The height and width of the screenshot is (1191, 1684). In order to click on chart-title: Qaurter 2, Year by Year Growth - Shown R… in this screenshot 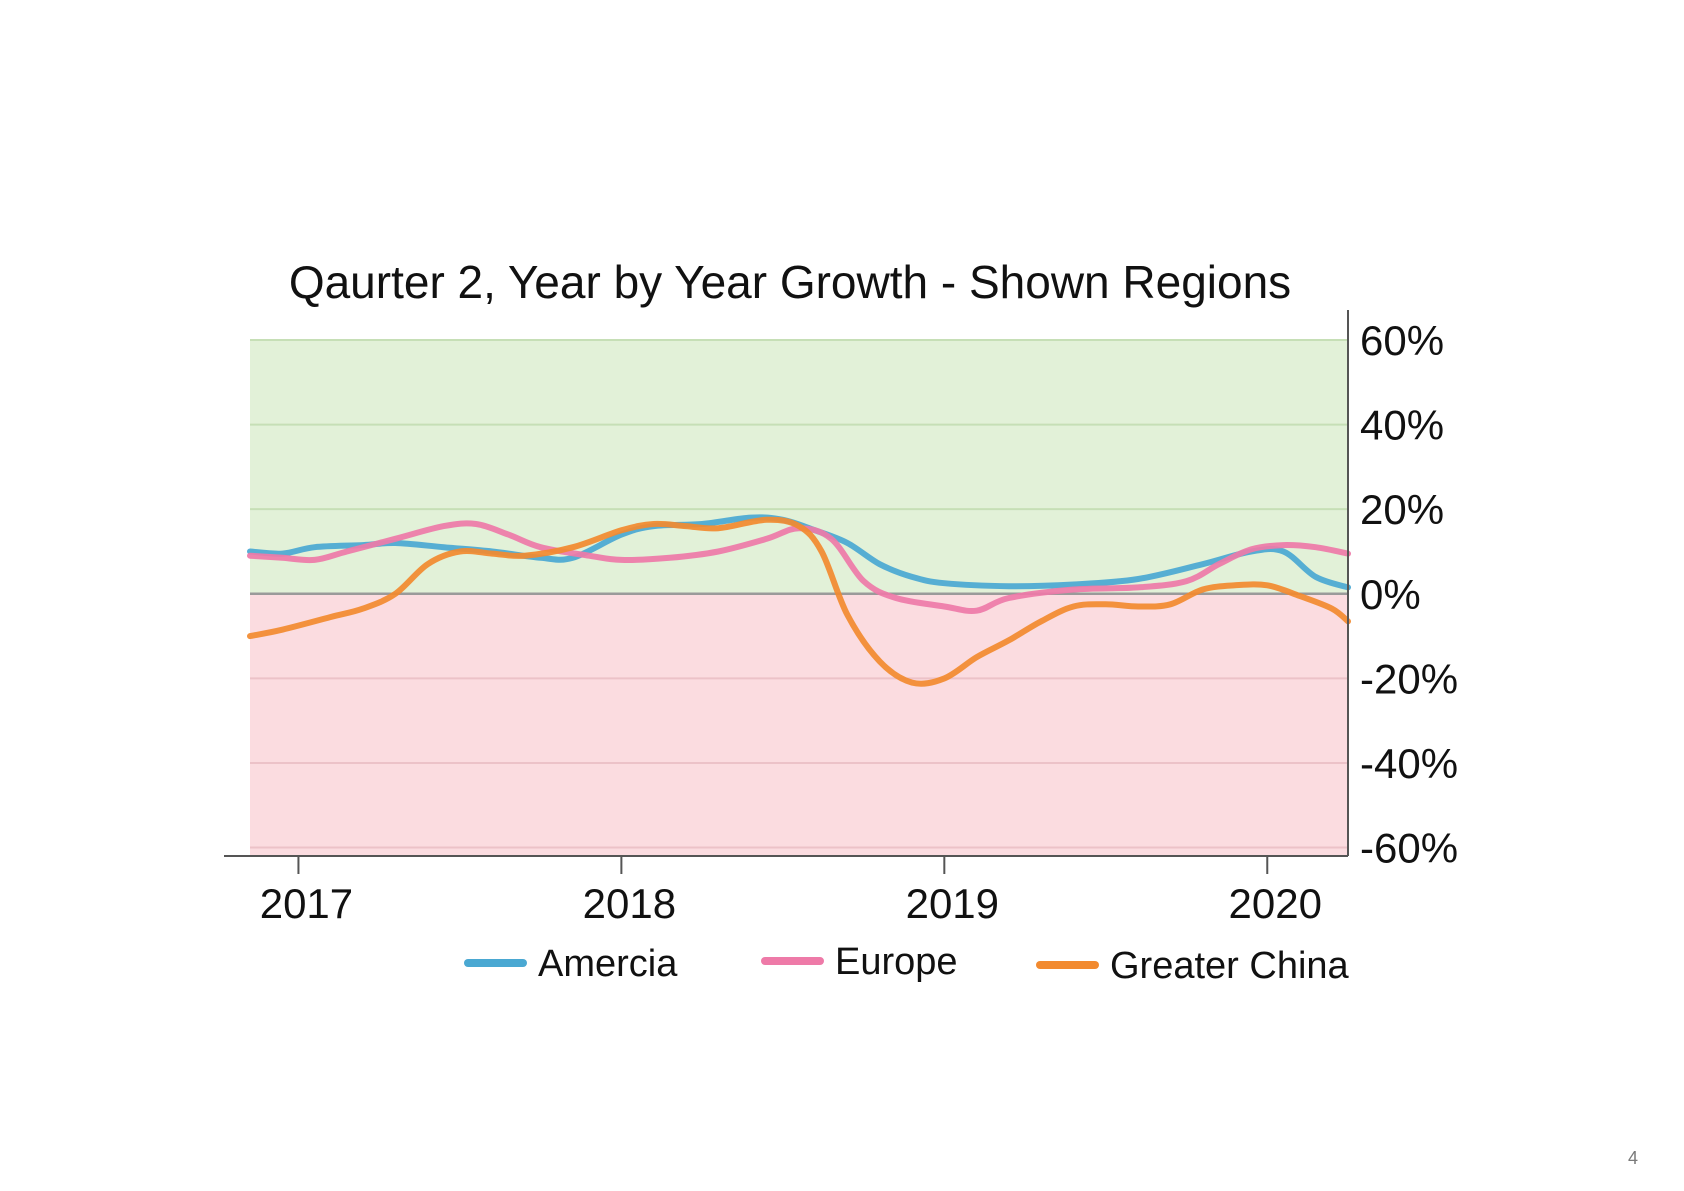, I will do `click(790, 282)`.